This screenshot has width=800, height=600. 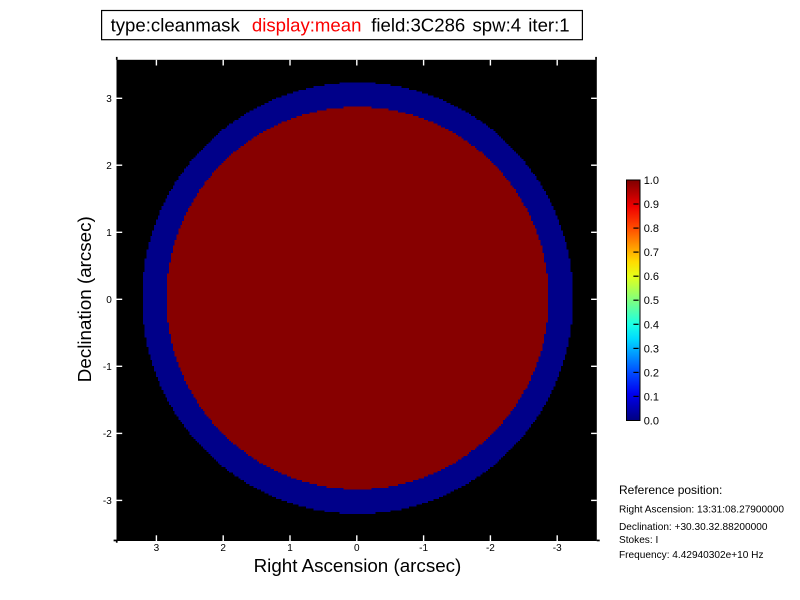 What do you see at coordinates (651, 421) in the screenshot?
I see `svg-text: 0.0` at bounding box center [651, 421].